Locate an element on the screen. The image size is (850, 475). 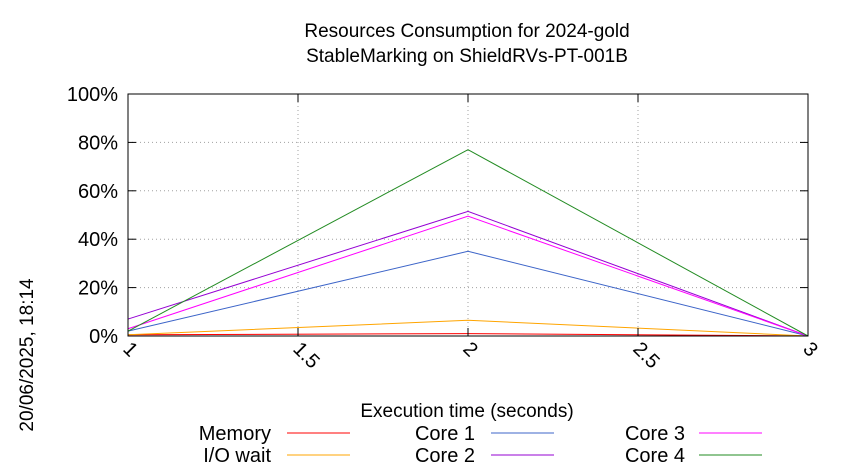
legend-label-core-4: Core 4 is located at coordinates (655, 456).